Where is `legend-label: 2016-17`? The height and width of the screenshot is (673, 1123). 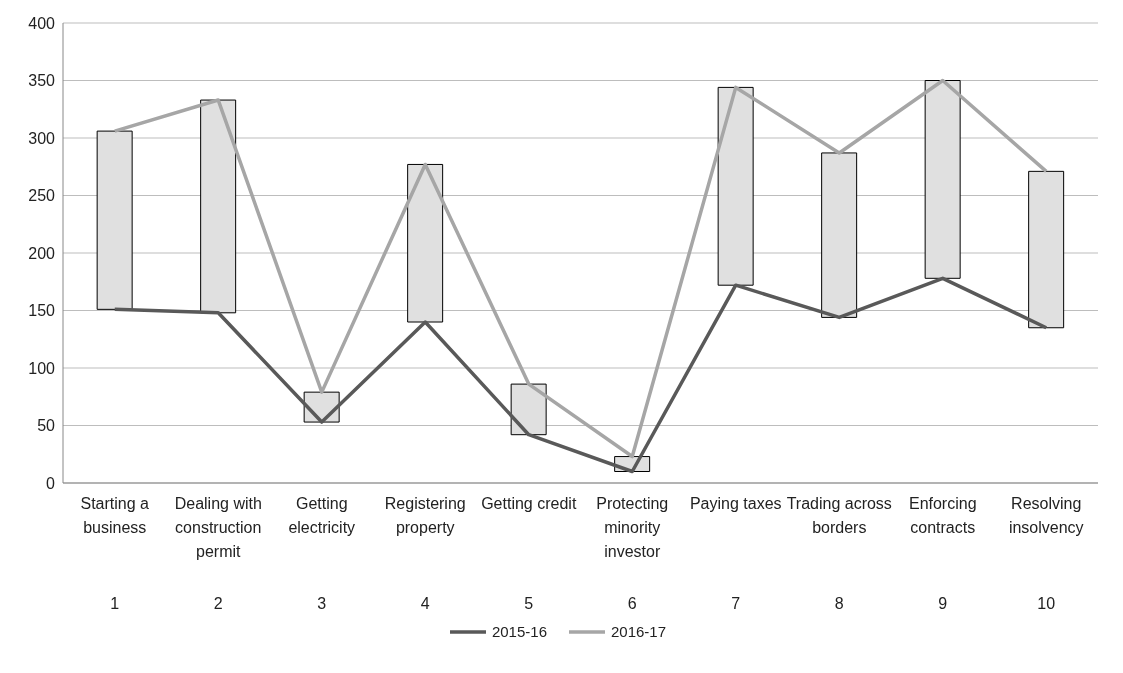 legend-label: 2016-17 is located at coordinates (638, 631).